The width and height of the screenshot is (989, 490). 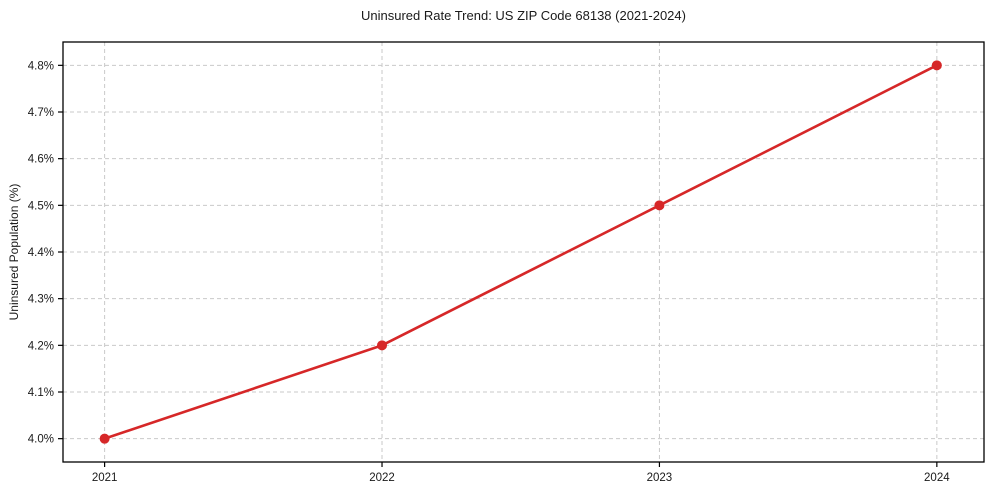 What do you see at coordinates (41, 160) in the screenshot?
I see `y-tick-label: 4.6%` at bounding box center [41, 160].